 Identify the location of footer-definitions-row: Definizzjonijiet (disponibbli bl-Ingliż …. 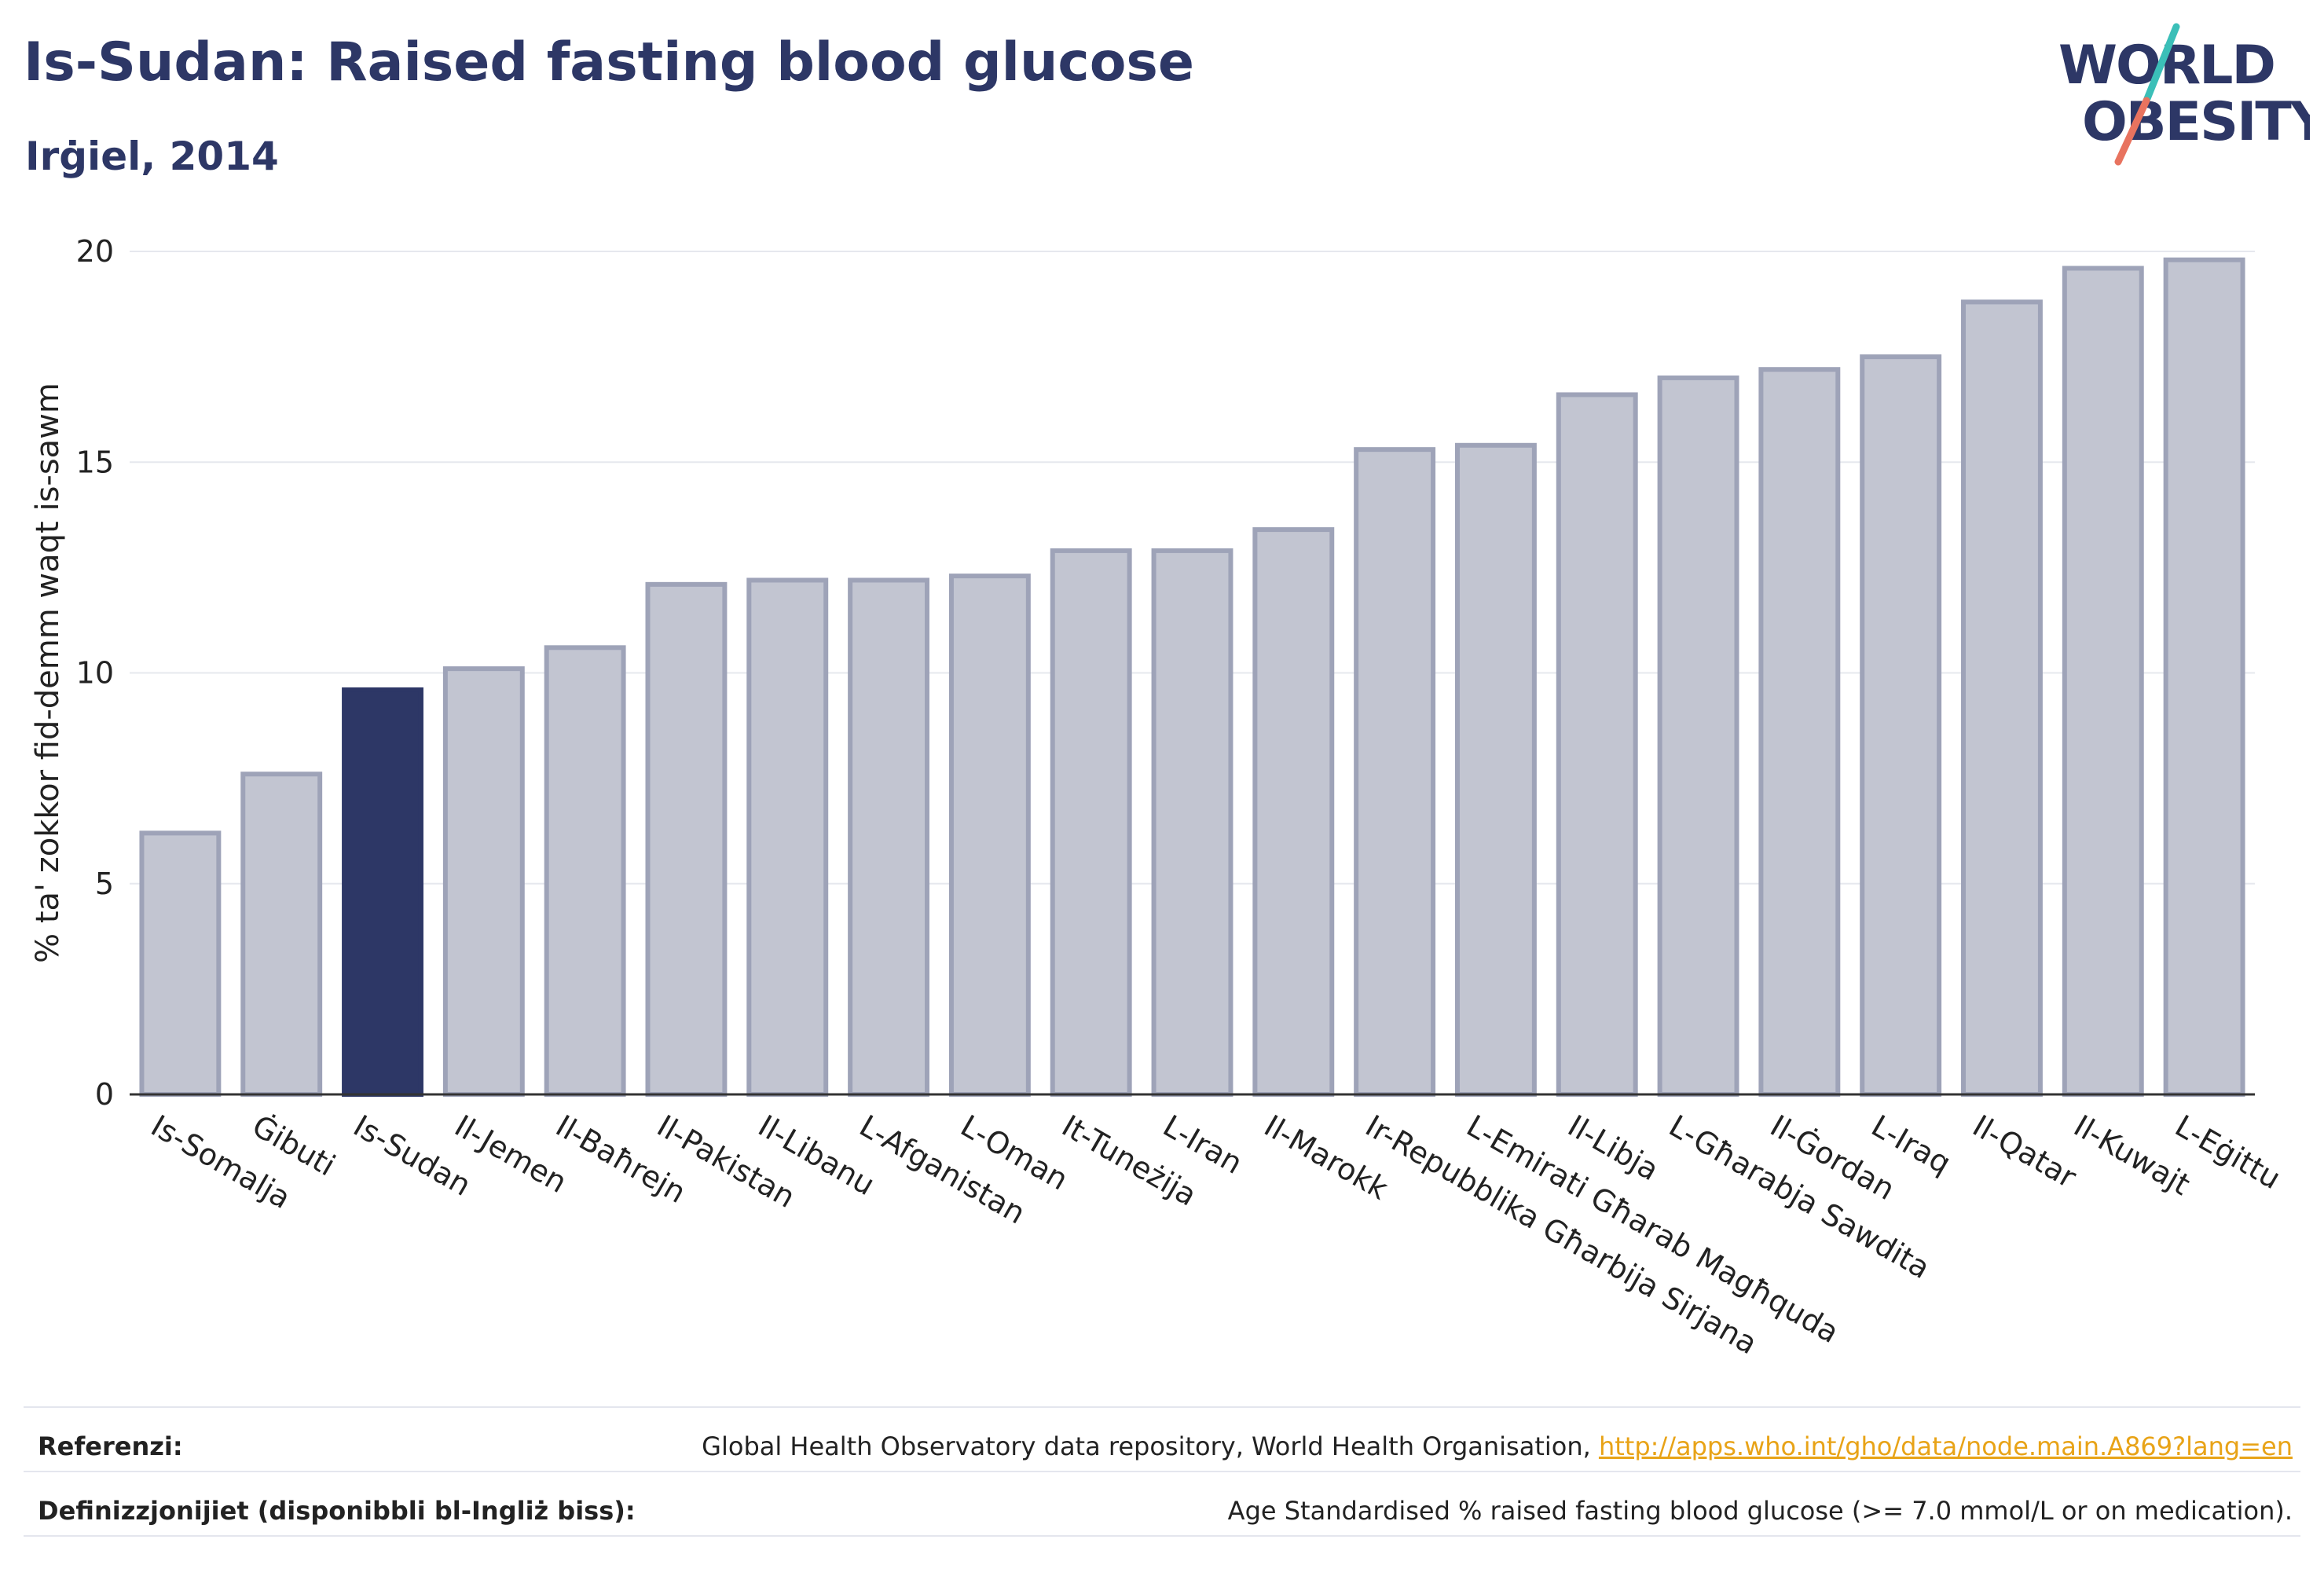
(1162, 1510).